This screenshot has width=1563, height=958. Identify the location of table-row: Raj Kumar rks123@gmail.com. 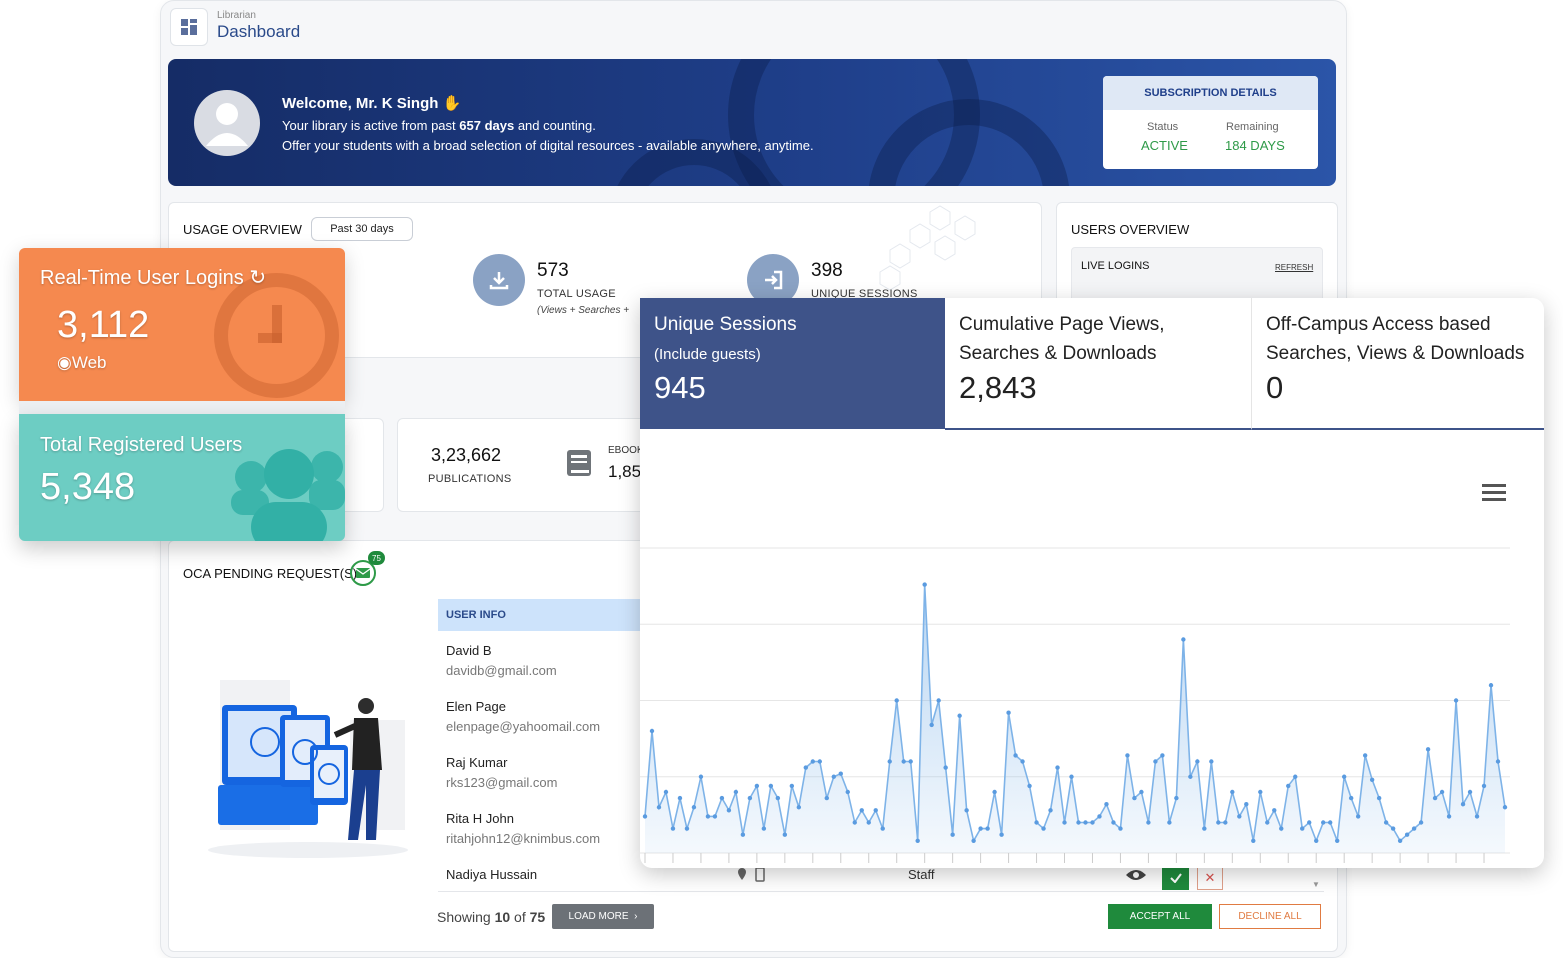
(543, 772).